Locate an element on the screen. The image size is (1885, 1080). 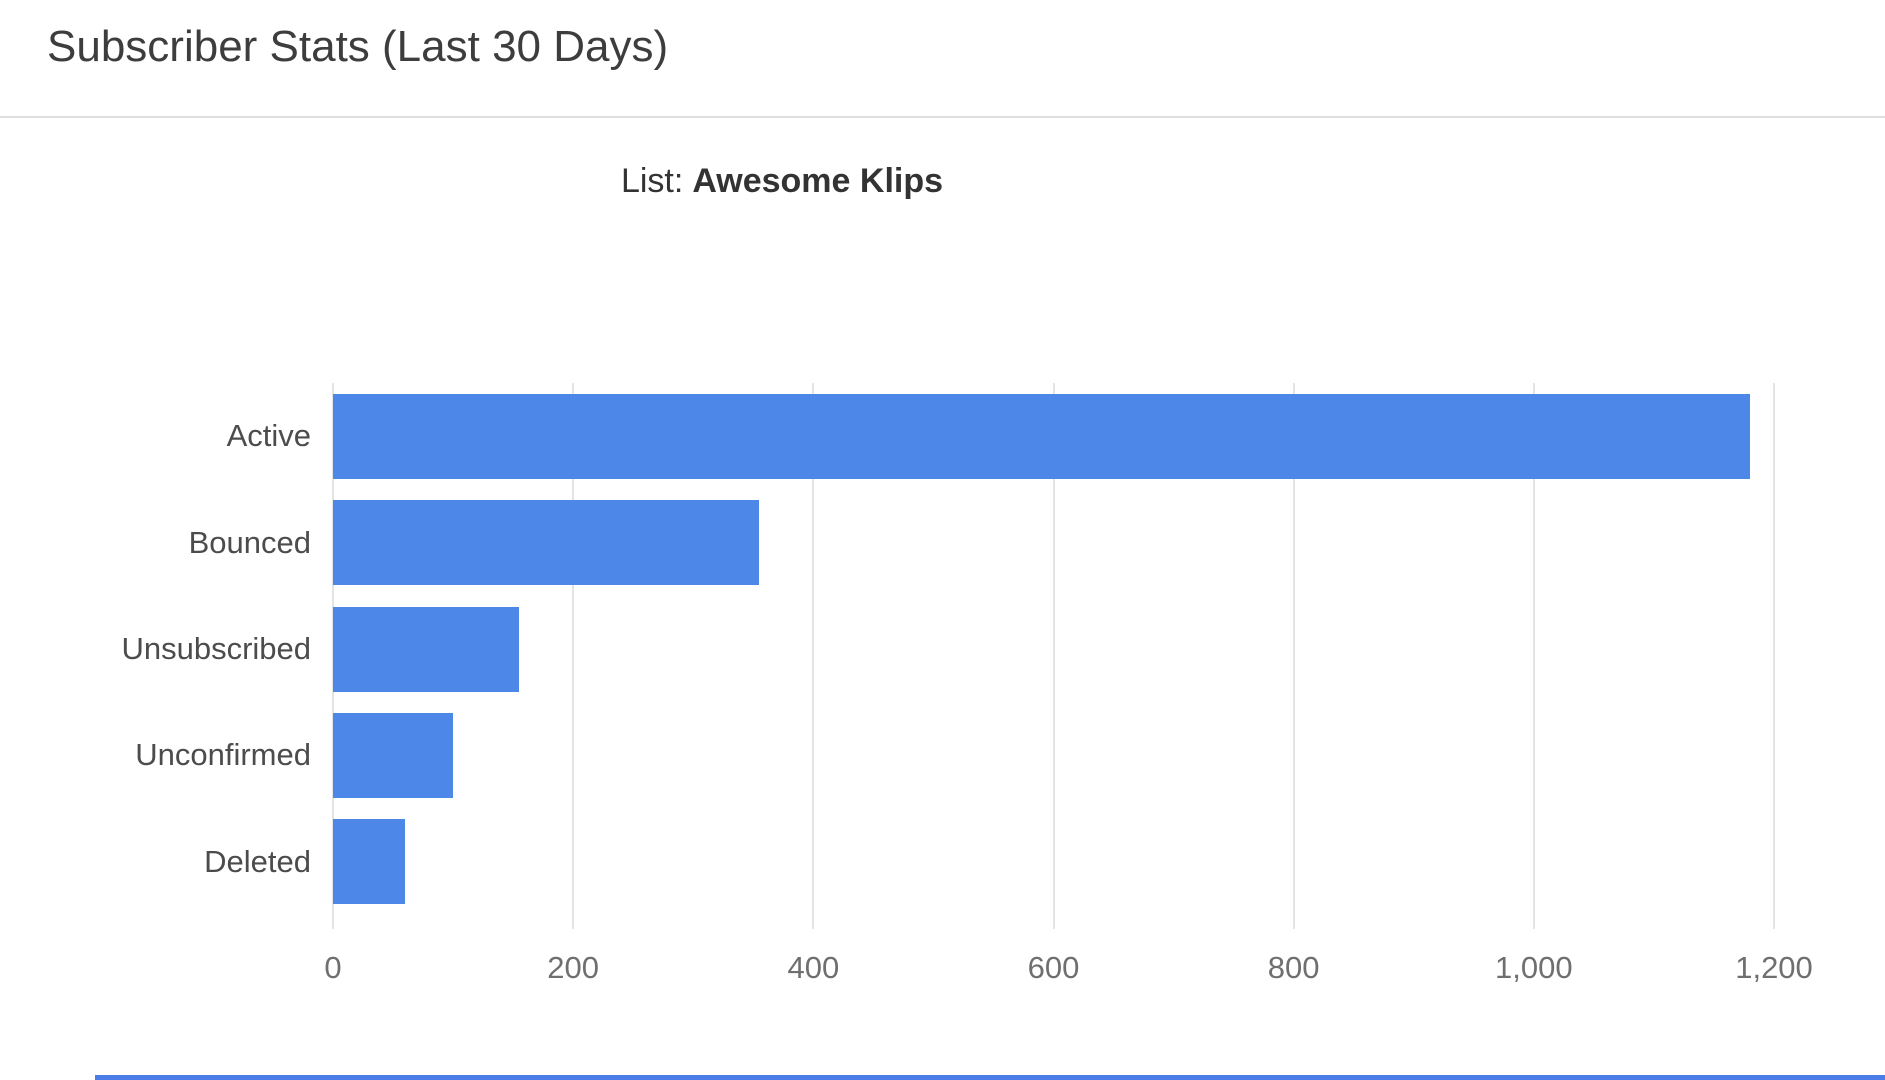
bottom-accent-line is located at coordinates (990, 1077).